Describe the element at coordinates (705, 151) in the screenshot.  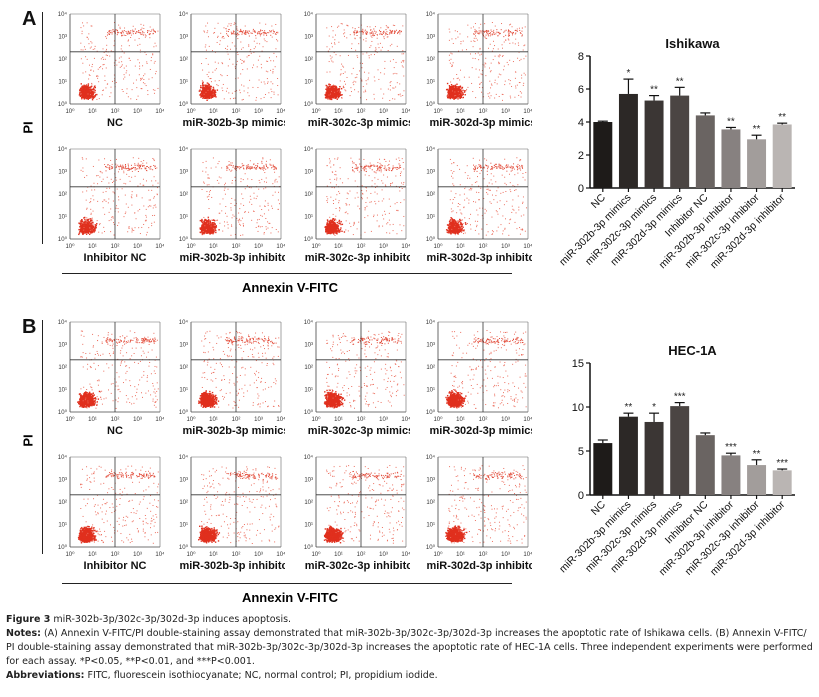
I see `bar` at that location.